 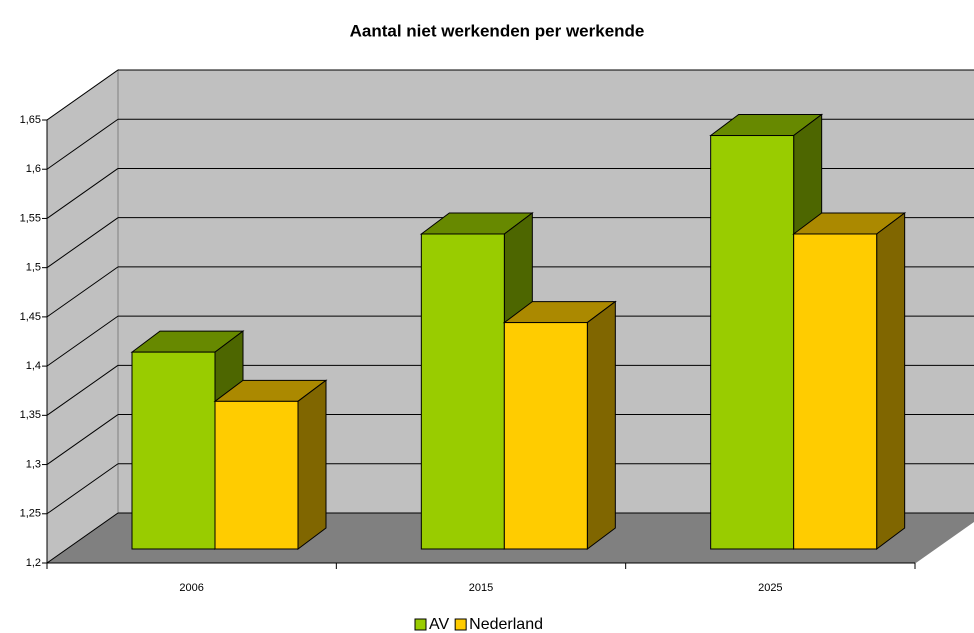 What do you see at coordinates (439, 624) in the screenshot?
I see `legend-label: AV` at bounding box center [439, 624].